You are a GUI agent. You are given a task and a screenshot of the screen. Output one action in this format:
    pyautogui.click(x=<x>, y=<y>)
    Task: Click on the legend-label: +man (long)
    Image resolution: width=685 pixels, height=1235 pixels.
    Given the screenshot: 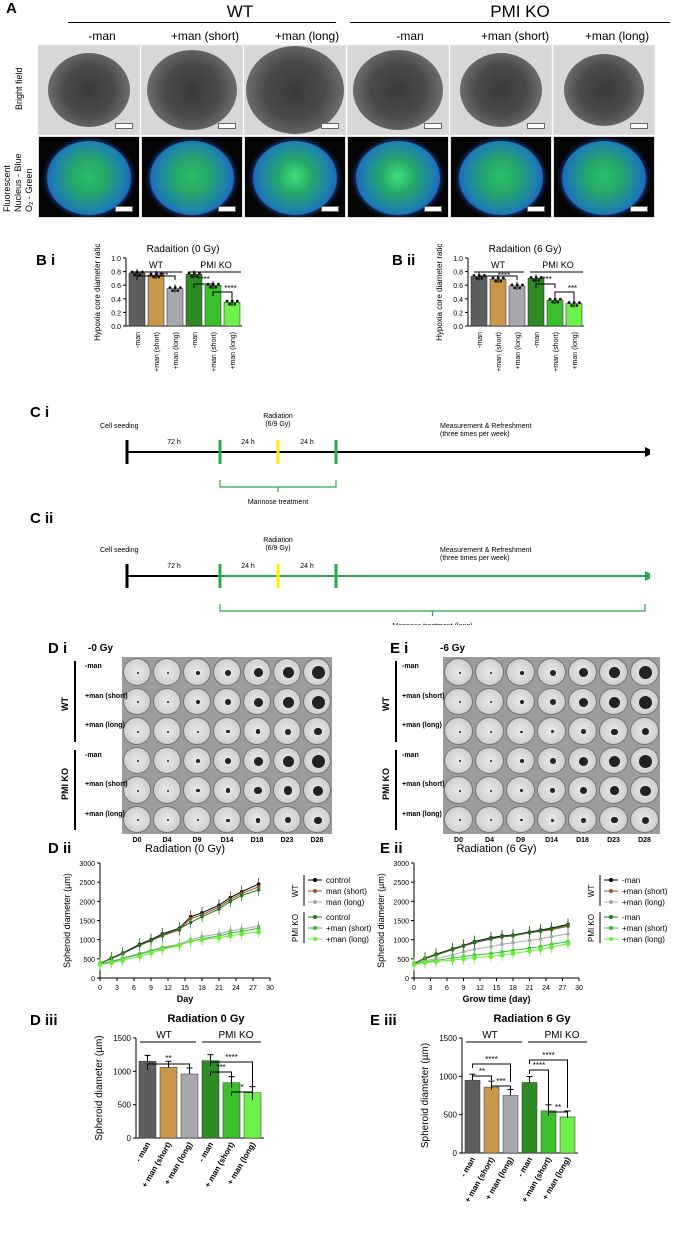 What is the action you would take?
    pyautogui.click(x=643, y=939)
    